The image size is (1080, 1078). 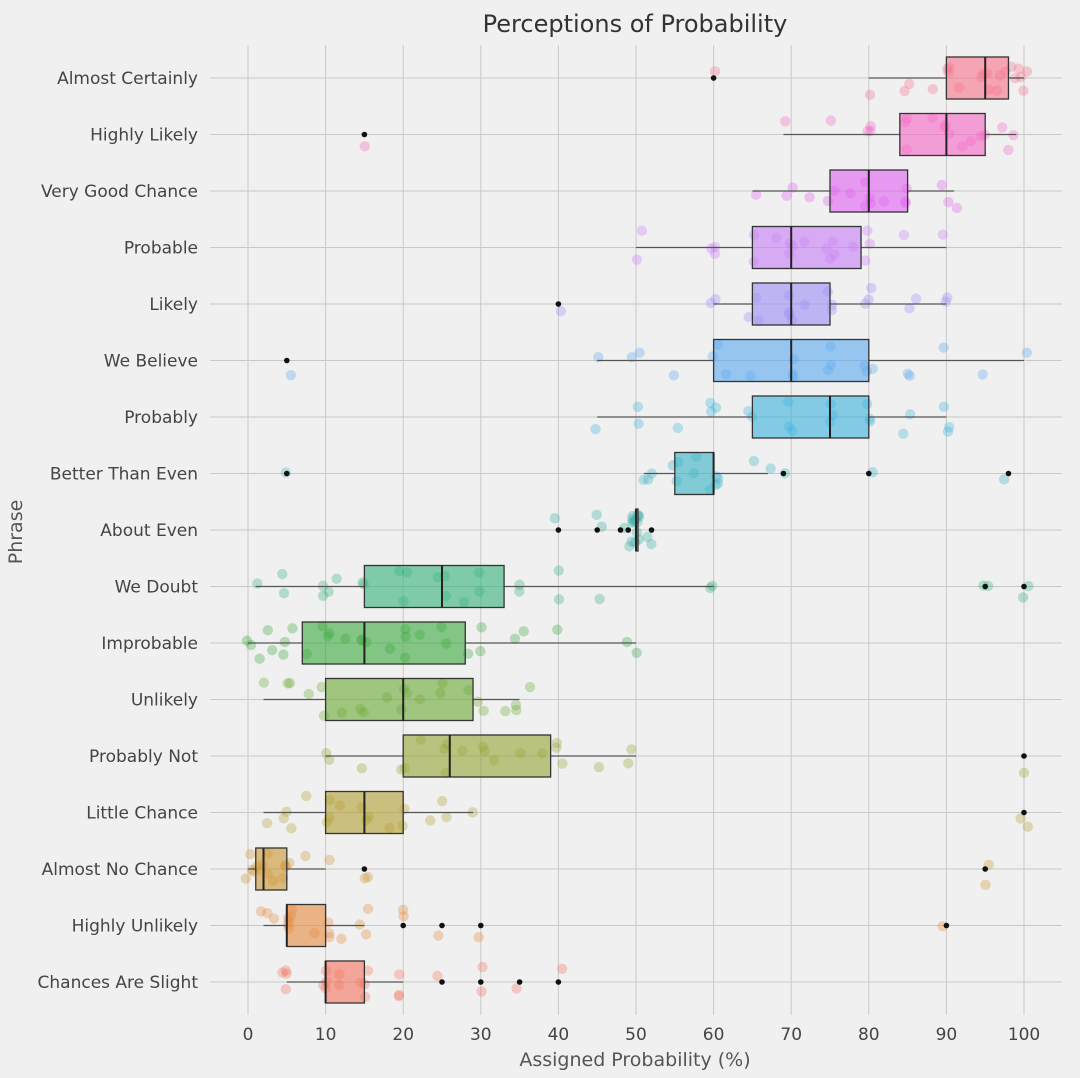 What do you see at coordinates (119, 192) in the screenshot?
I see `category-label: Very Good Chance` at bounding box center [119, 192].